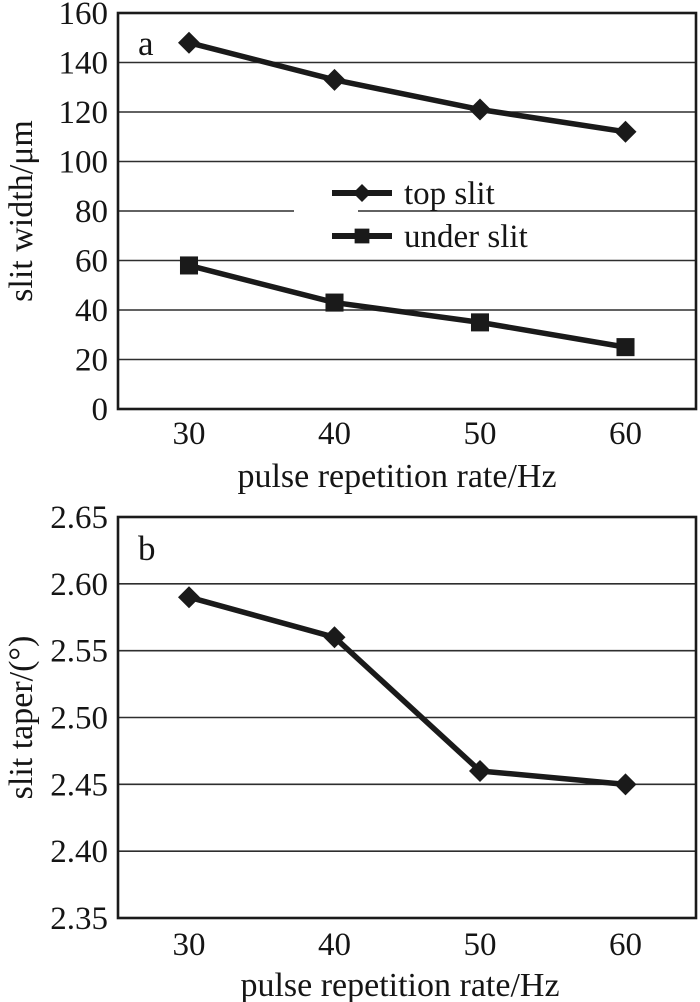  What do you see at coordinates (146, 43) in the screenshot?
I see `panel-label: a` at bounding box center [146, 43].